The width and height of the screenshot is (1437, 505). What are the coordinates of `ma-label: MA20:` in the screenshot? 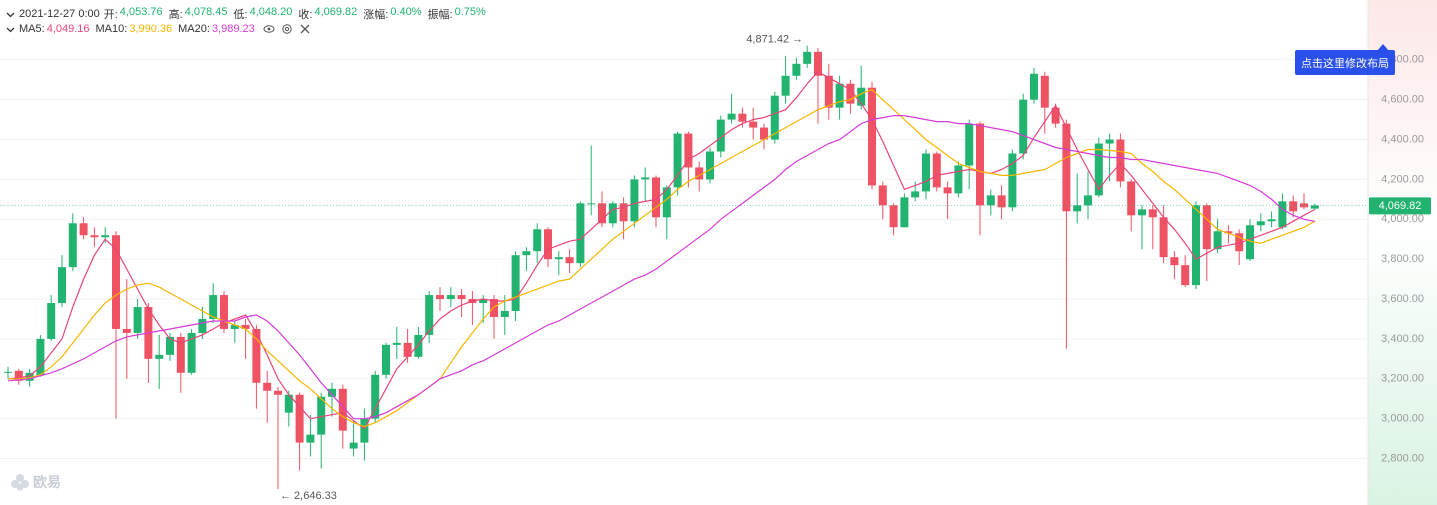 It's located at (194, 29).